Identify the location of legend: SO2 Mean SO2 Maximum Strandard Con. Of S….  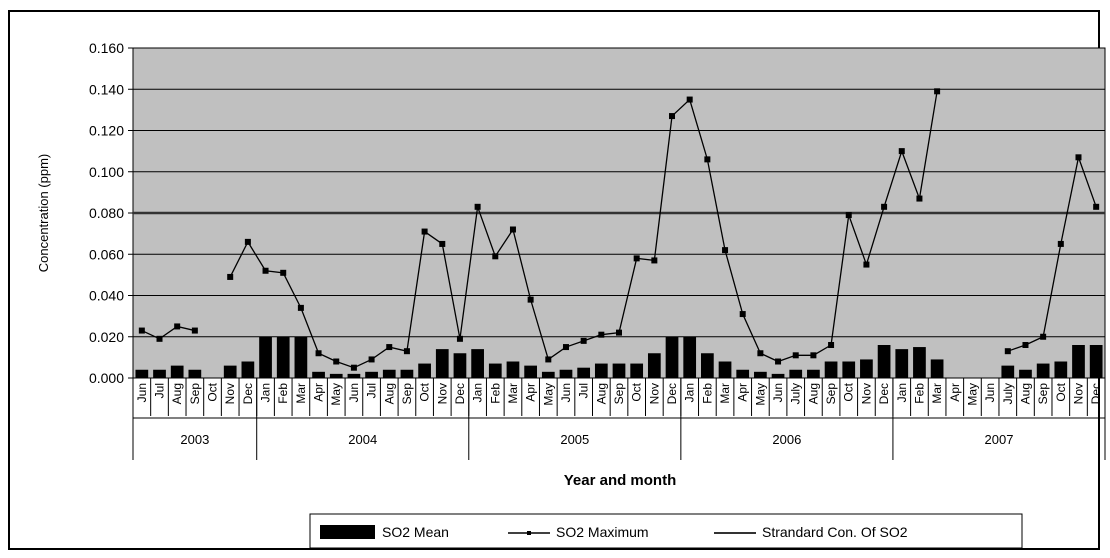
(666, 531).